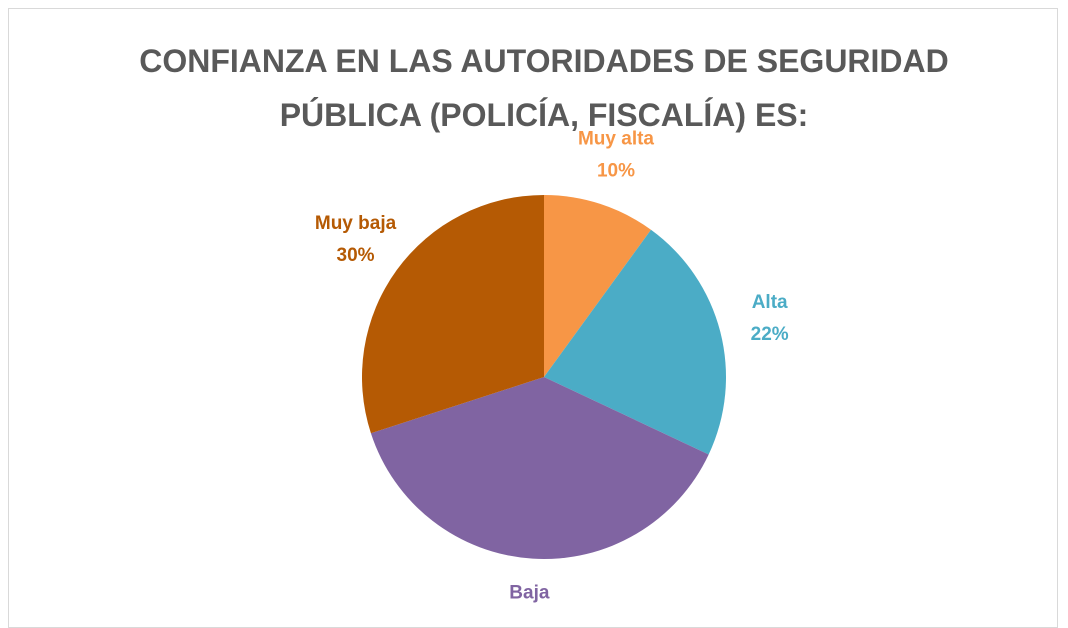  Describe the element at coordinates (770, 334) in the screenshot. I see `slice-value-label: 22%` at that location.